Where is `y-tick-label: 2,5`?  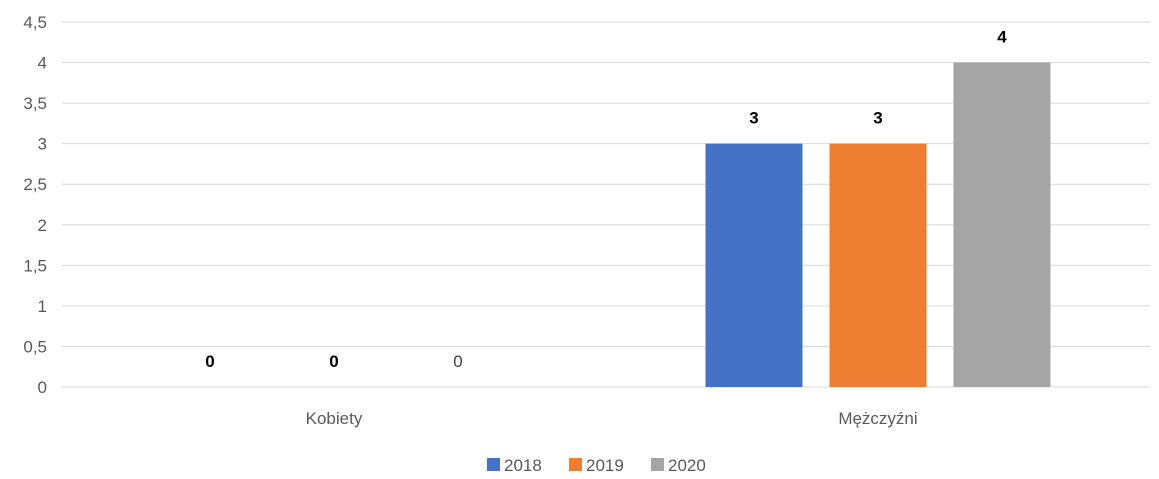
y-tick-label: 2,5 is located at coordinates (35, 184).